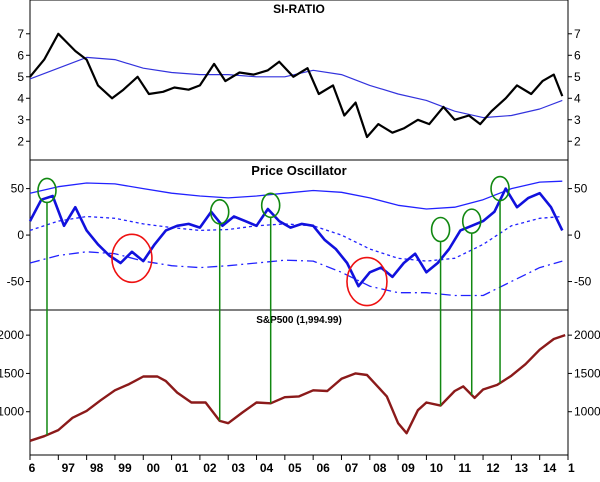 The height and width of the screenshot is (482, 600). I want to click on y-tick-label-left: 6, so click(20, 55).